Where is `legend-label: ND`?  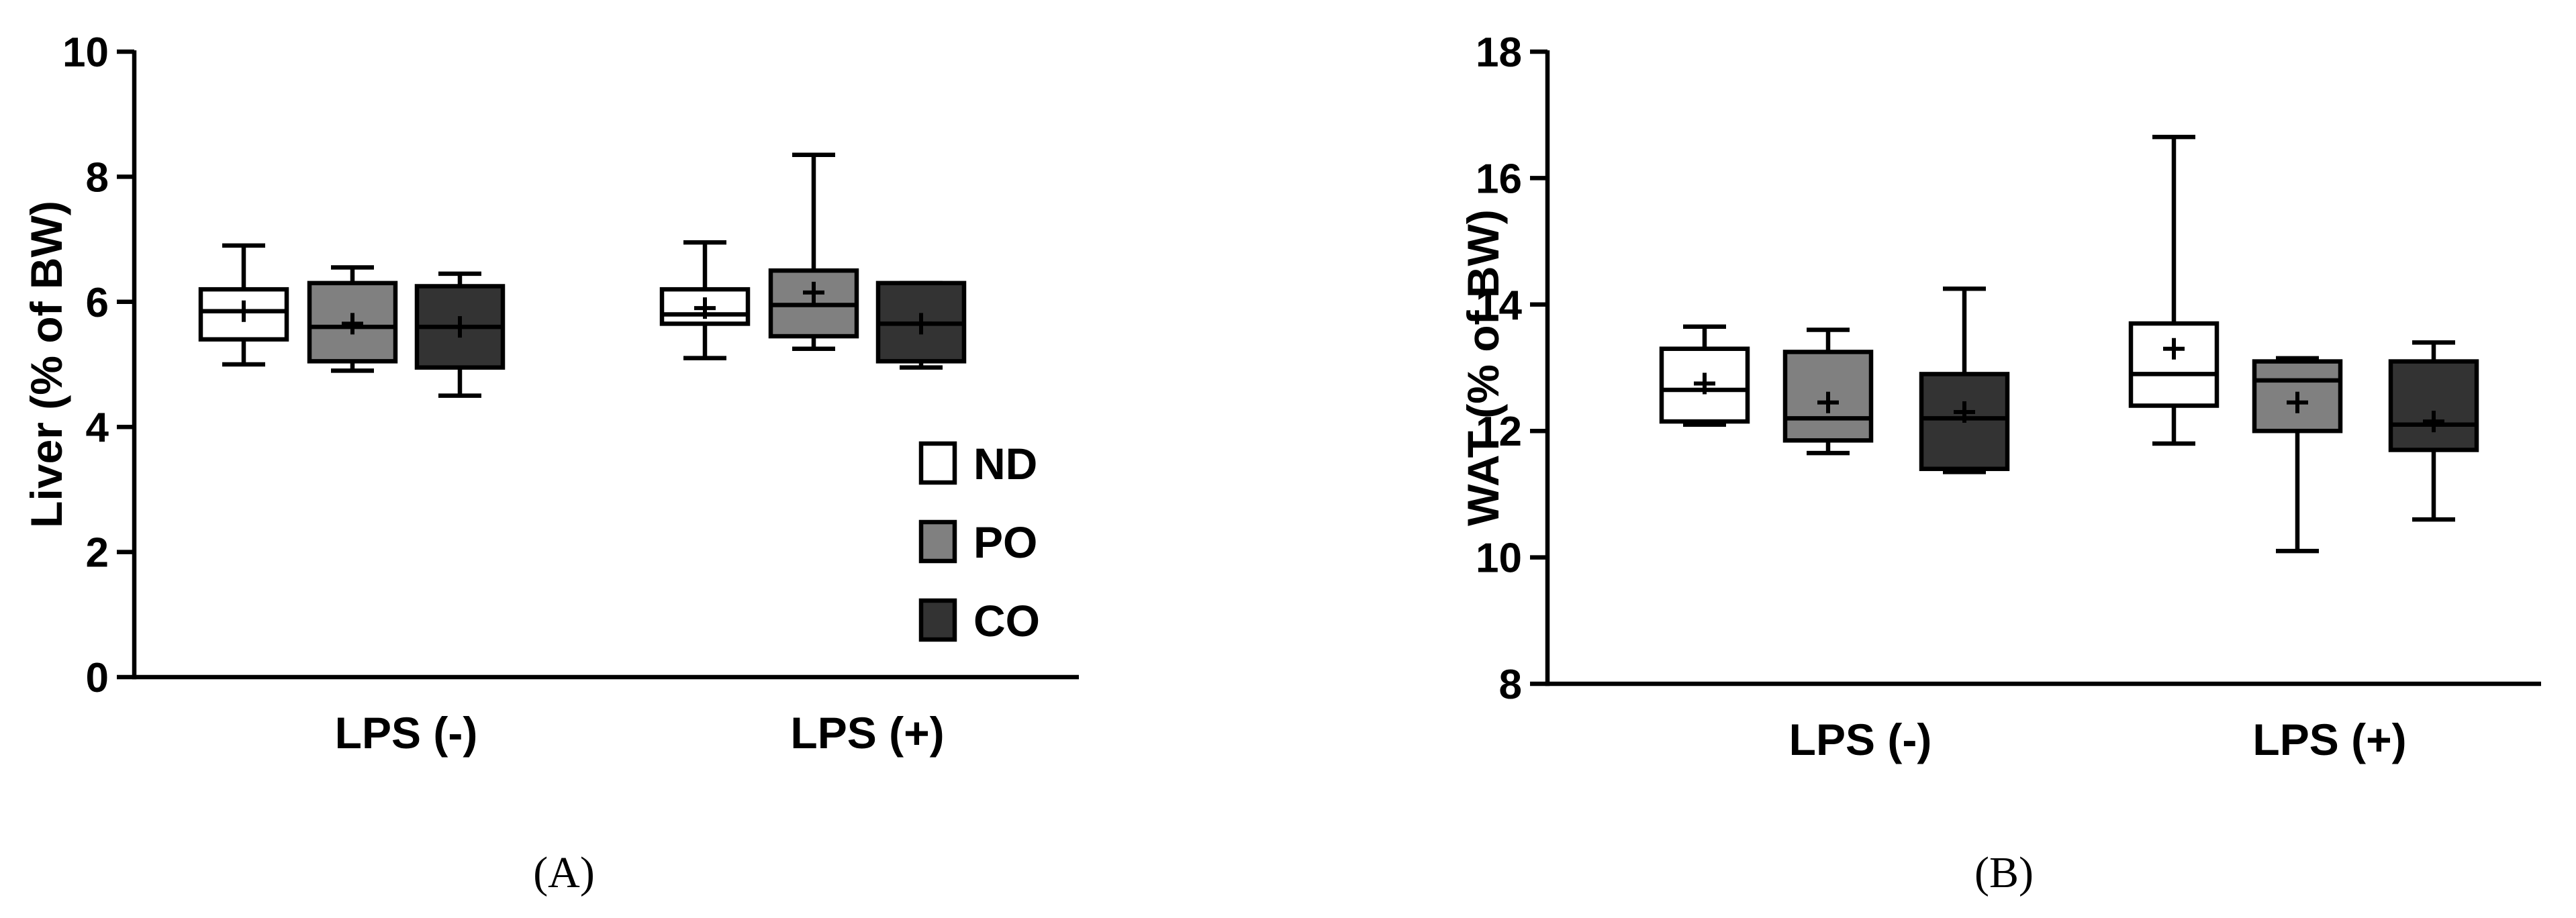 legend-label: ND is located at coordinates (1005, 464).